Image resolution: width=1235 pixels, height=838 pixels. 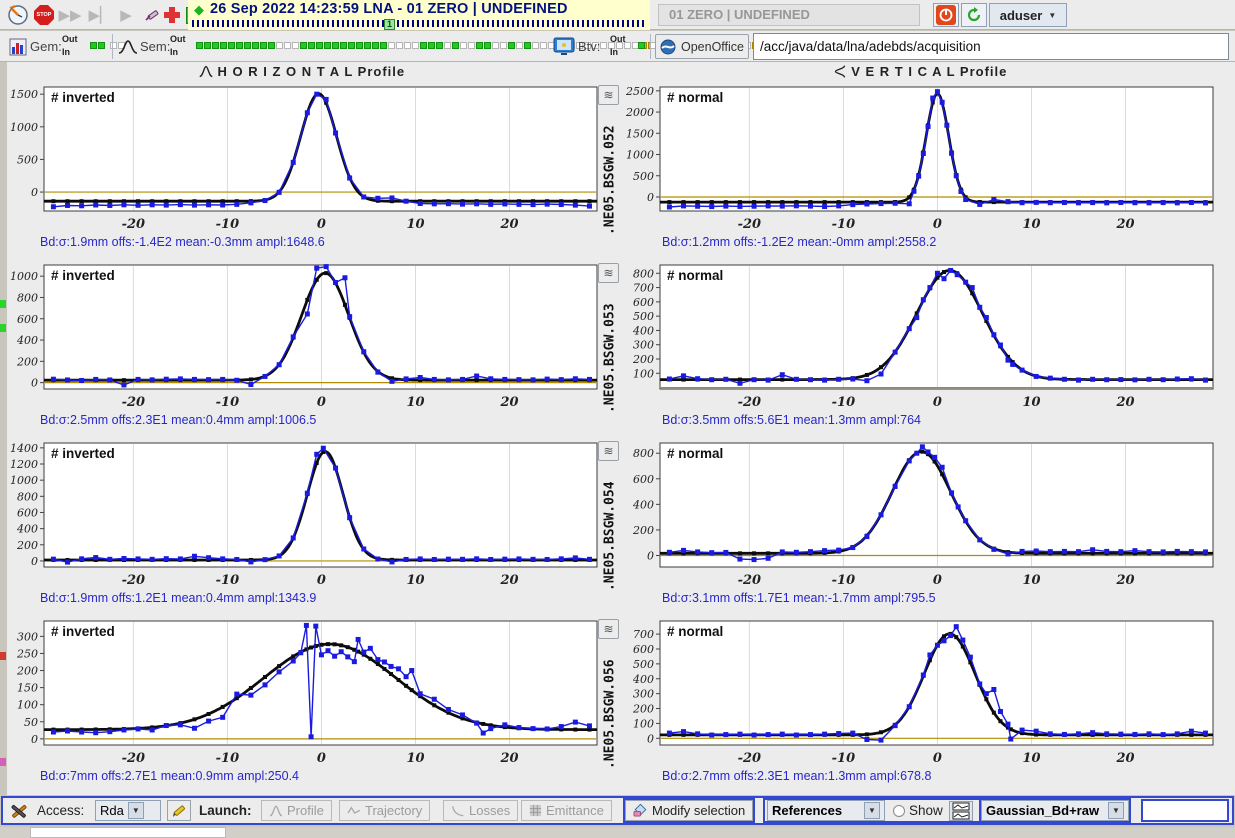 What do you see at coordinates (27, 671) in the screenshot?
I see `svg-text: 200` at bounding box center [27, 671].